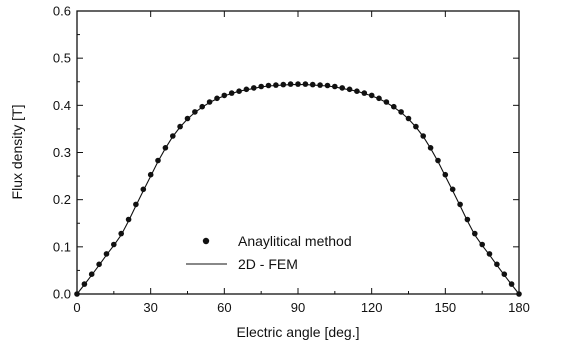 The height and width of the screenshot is (344, 565). Describe the element at coordinates (62, 294) in the screenshot. I see `y-tick-label: 0.0` at that location.